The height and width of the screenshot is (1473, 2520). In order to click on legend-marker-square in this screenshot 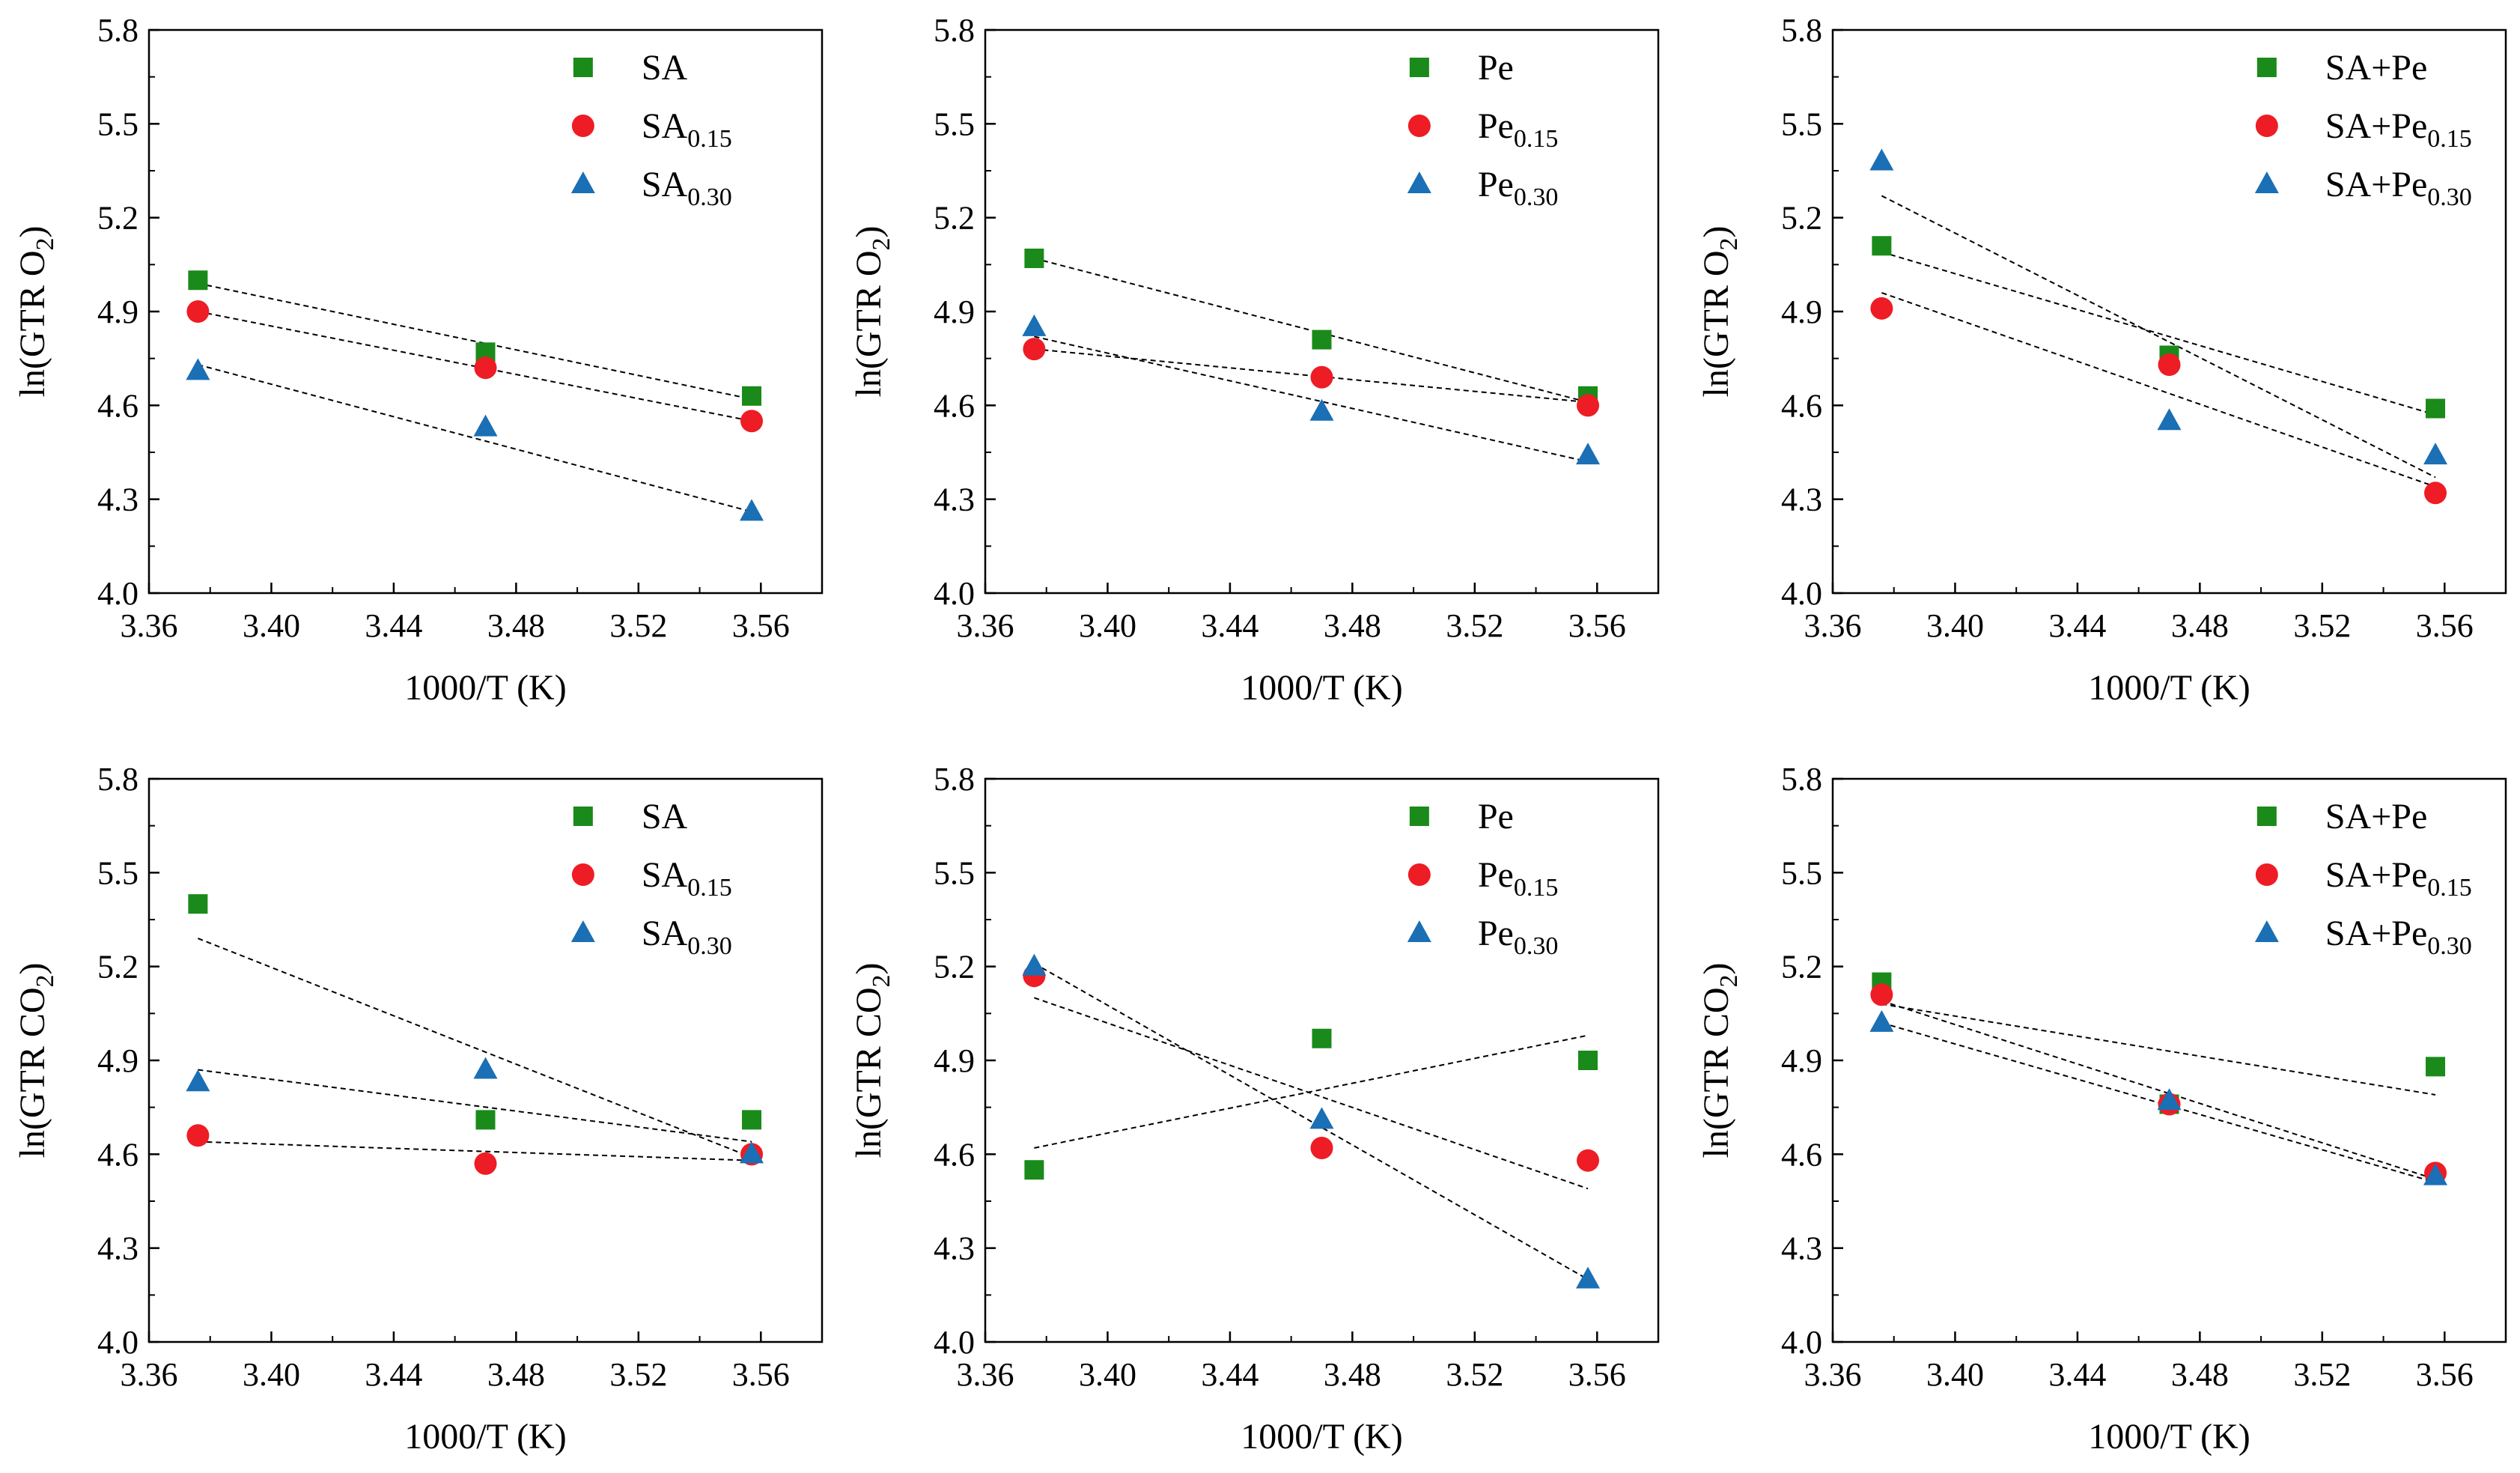, I will do `click(2266, 816)`.